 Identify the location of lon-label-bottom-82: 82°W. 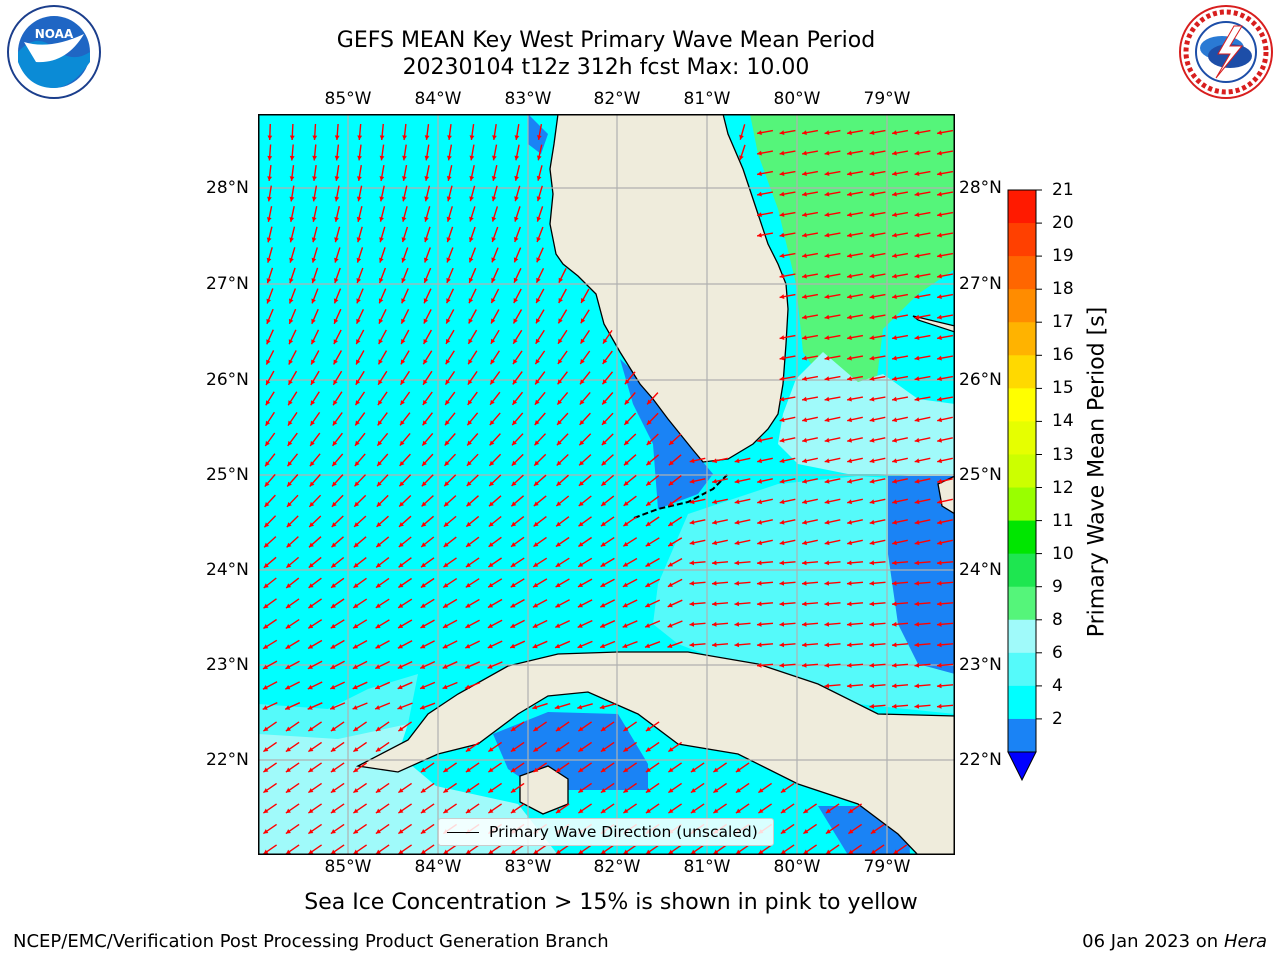
(617, 867).